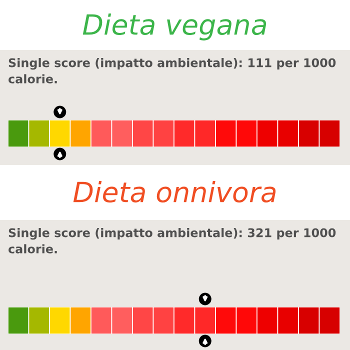  Describe the element at coordinates (174, 27) in the screenshot. I see `chart-title: Dieta vegana` at that location.